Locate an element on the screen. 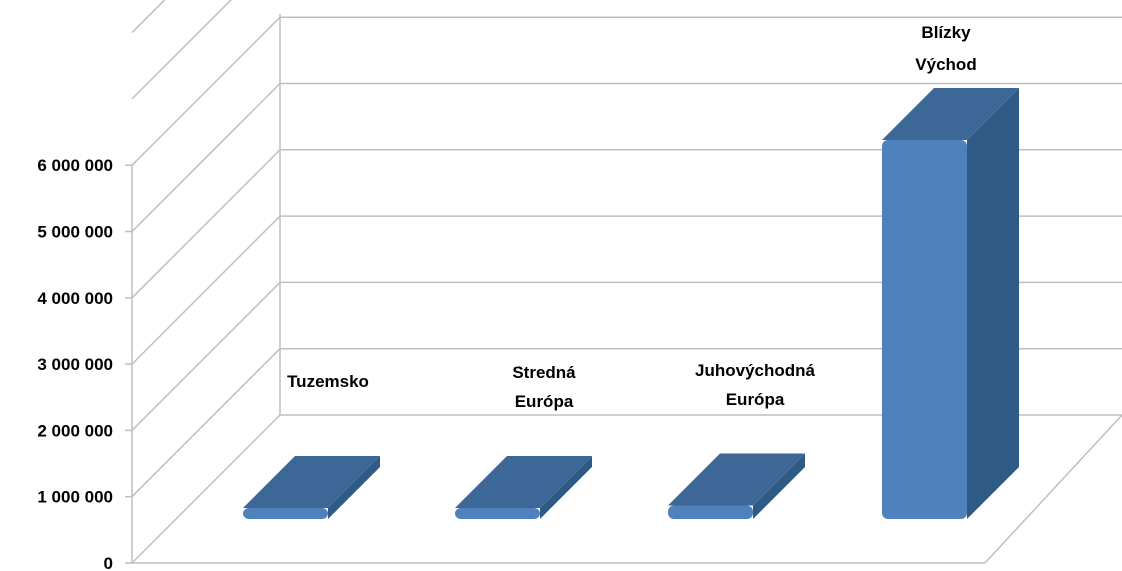 This screenshot has width=1122, height=571. category-label: Blízky is located at coordinates (946, 32).